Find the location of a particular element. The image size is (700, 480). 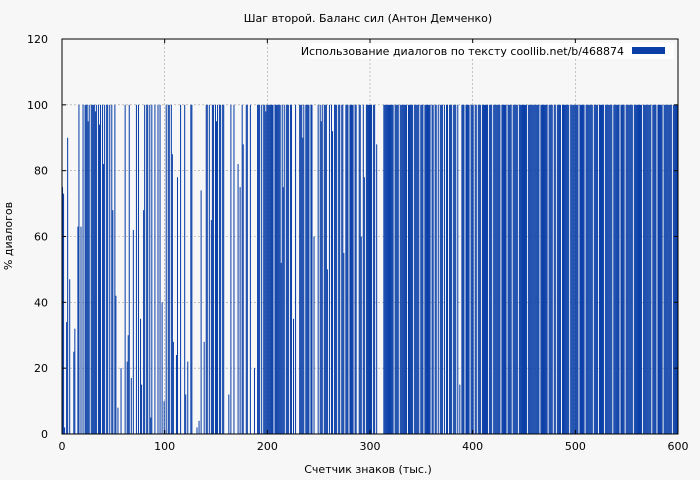

x-tick-label: 600 is located at coordinates (678, 446).